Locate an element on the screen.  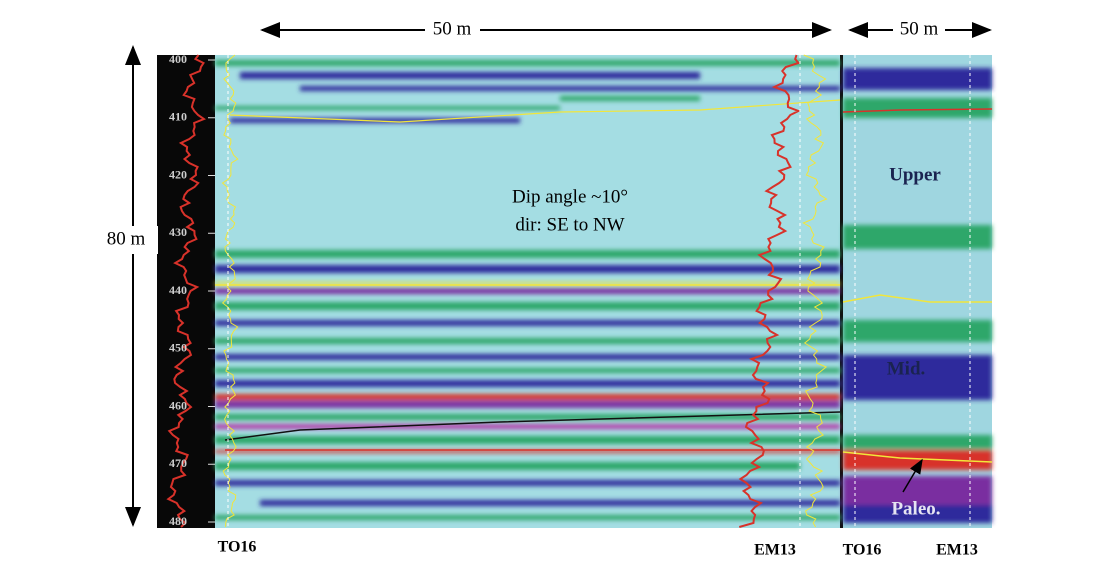
depth-label: 480 is located at coordinates (178, 521).